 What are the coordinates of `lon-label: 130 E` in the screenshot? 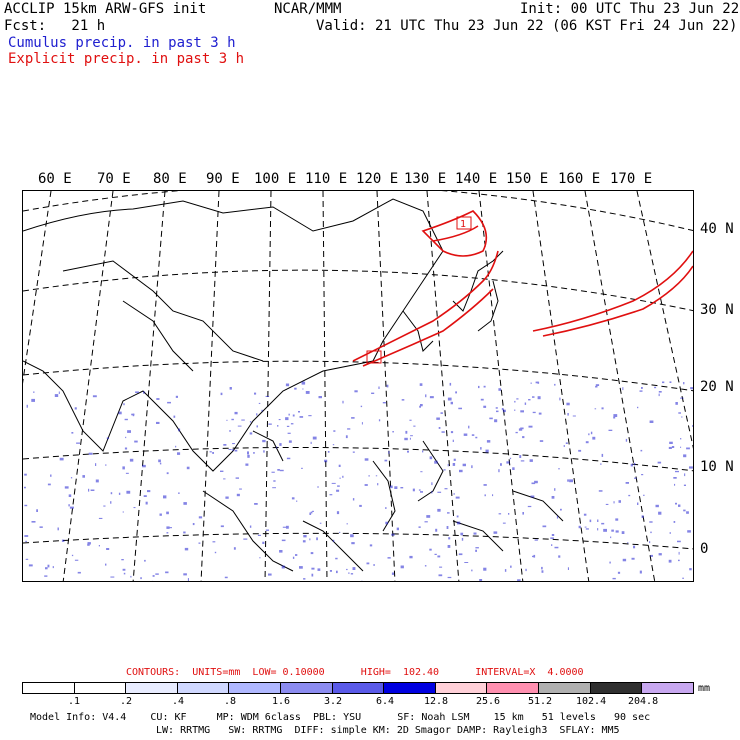 It's located at (425, 179).